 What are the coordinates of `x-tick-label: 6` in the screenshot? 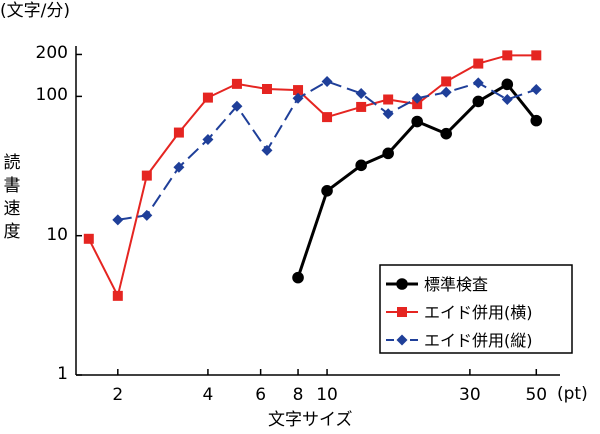 It's located at (261, 395).